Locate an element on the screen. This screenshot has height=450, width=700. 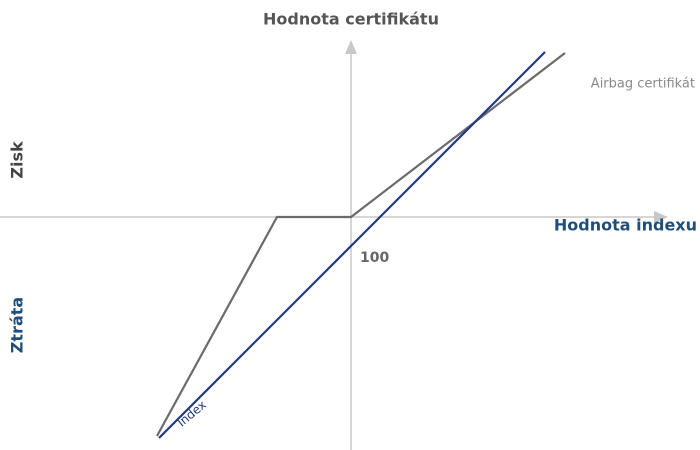
gain-label: Zisk is located at coordinates (17, 160).